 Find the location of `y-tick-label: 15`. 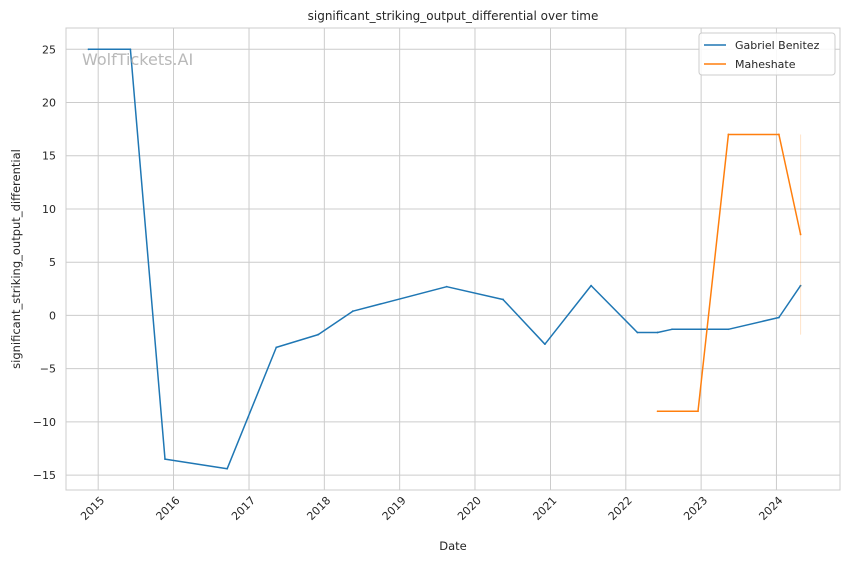

y-tick-label: 15 is located at coordinates (49, 156).